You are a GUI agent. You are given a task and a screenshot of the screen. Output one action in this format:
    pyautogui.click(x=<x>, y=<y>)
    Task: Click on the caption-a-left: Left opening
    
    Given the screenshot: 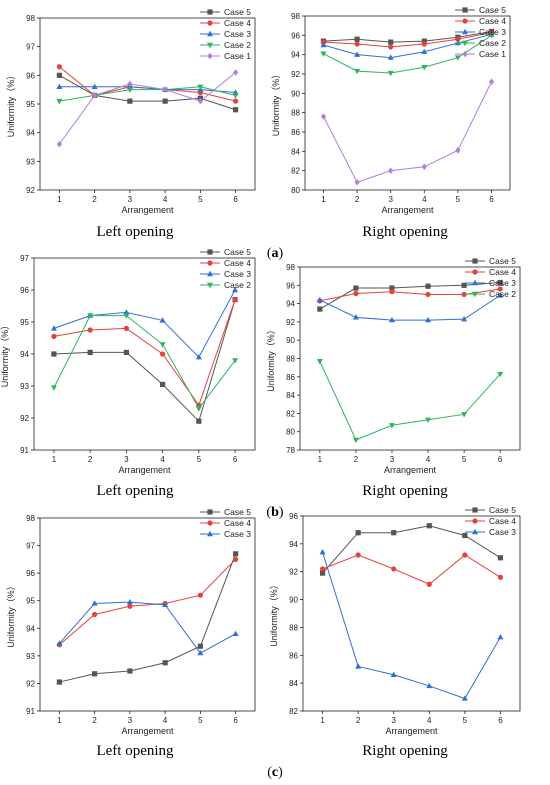 What is the action you would take?
    pyautogui.click(x=135, y=232)
    